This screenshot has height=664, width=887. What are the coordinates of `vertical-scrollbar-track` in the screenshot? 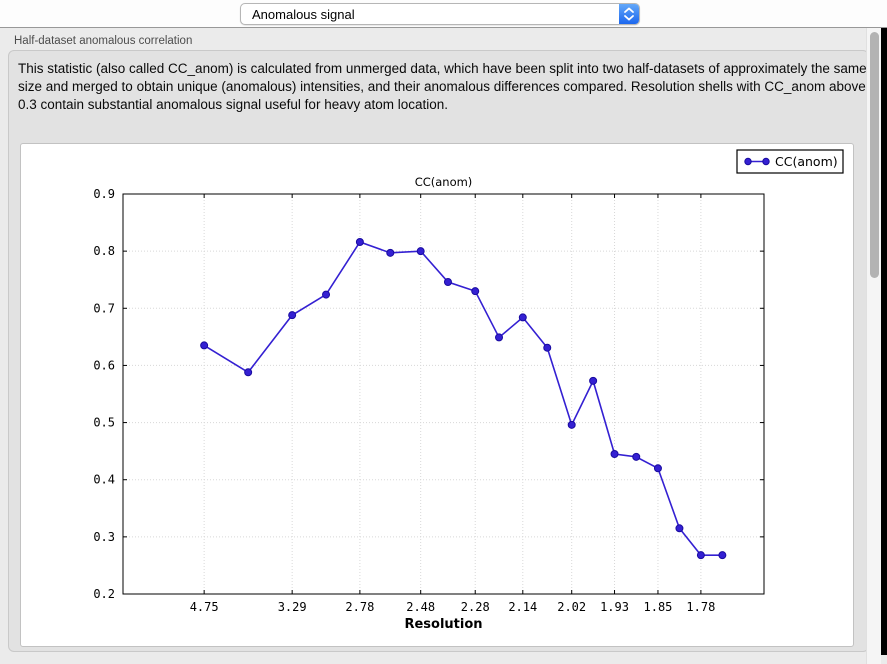 It's located at (873, 346).